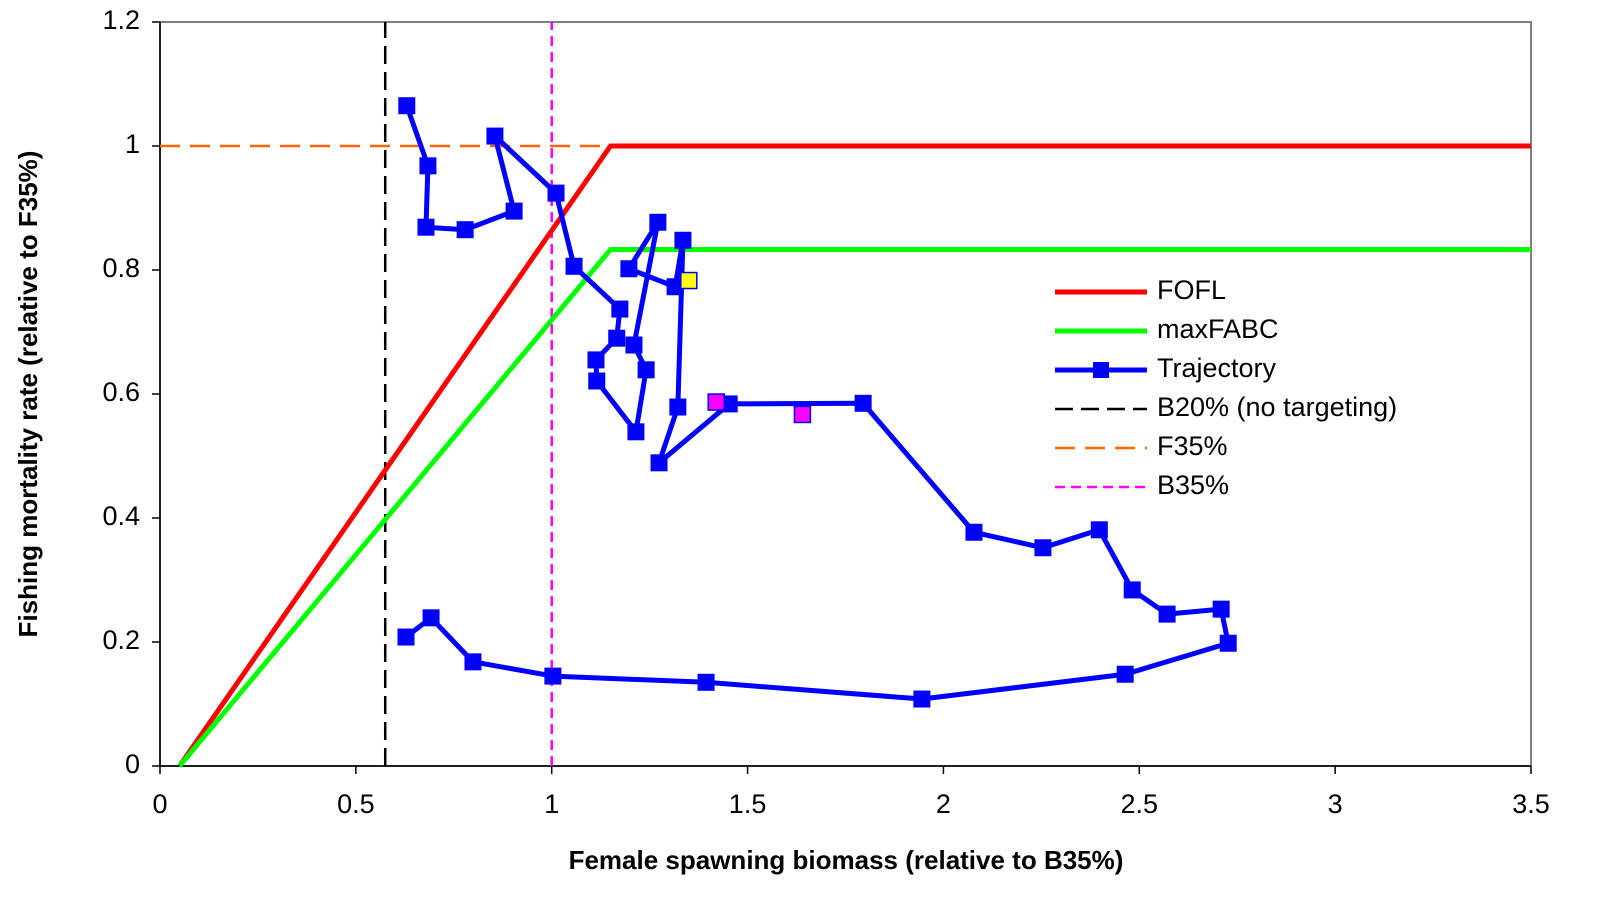 This screenshot has width=1599, height=901. Describe the element at coordinates (1101, 370) in the screenshot. I see `legend-marker` at that location.